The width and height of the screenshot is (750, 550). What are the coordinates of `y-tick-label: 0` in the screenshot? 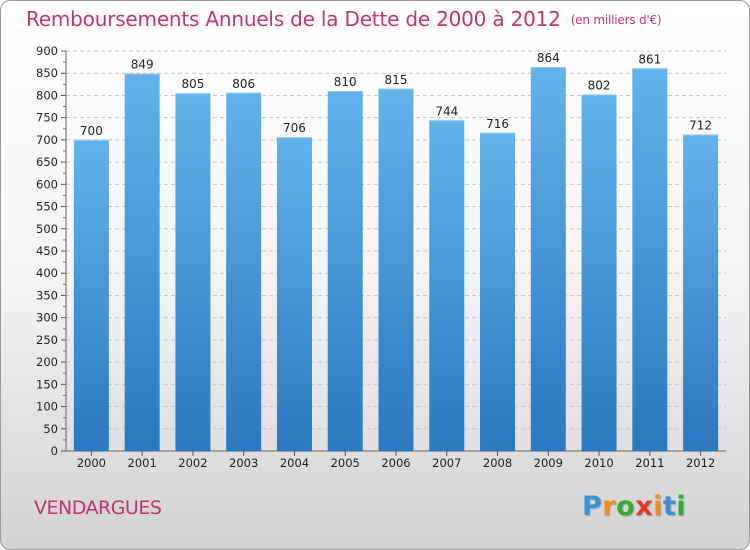 It's located at (54, 451).